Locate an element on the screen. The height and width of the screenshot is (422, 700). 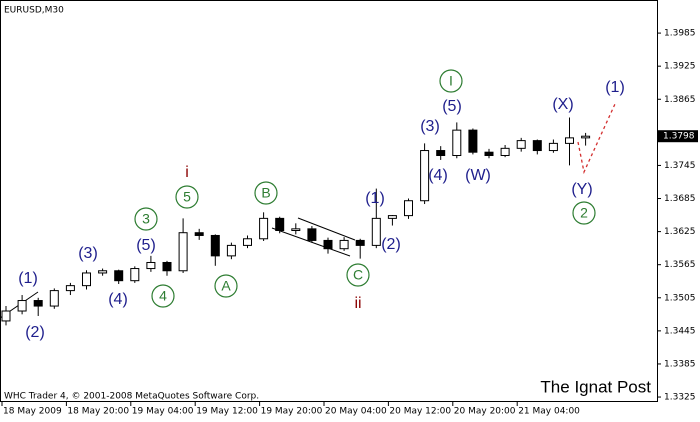
x-tick-label: 19 May 12:00 is located at coordinates (227, 412).